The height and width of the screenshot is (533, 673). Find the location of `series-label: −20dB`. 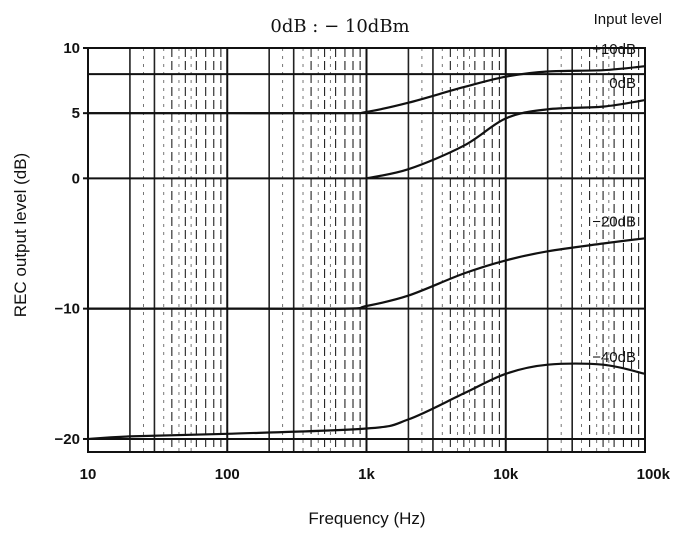

series-label: −20dB is located at coordinates (614, 221).